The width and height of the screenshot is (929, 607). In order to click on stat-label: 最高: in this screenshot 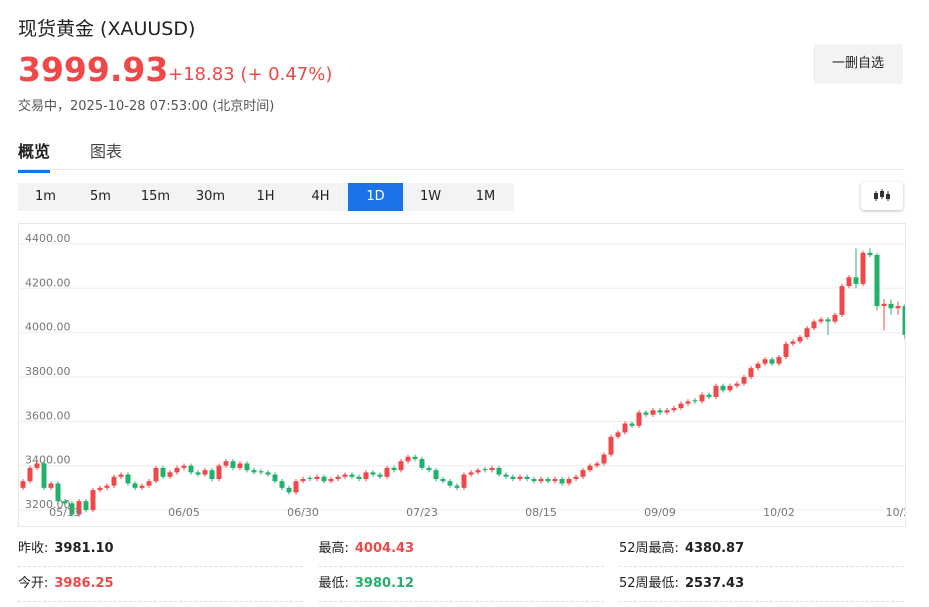, I will do `click(333, 548)`.